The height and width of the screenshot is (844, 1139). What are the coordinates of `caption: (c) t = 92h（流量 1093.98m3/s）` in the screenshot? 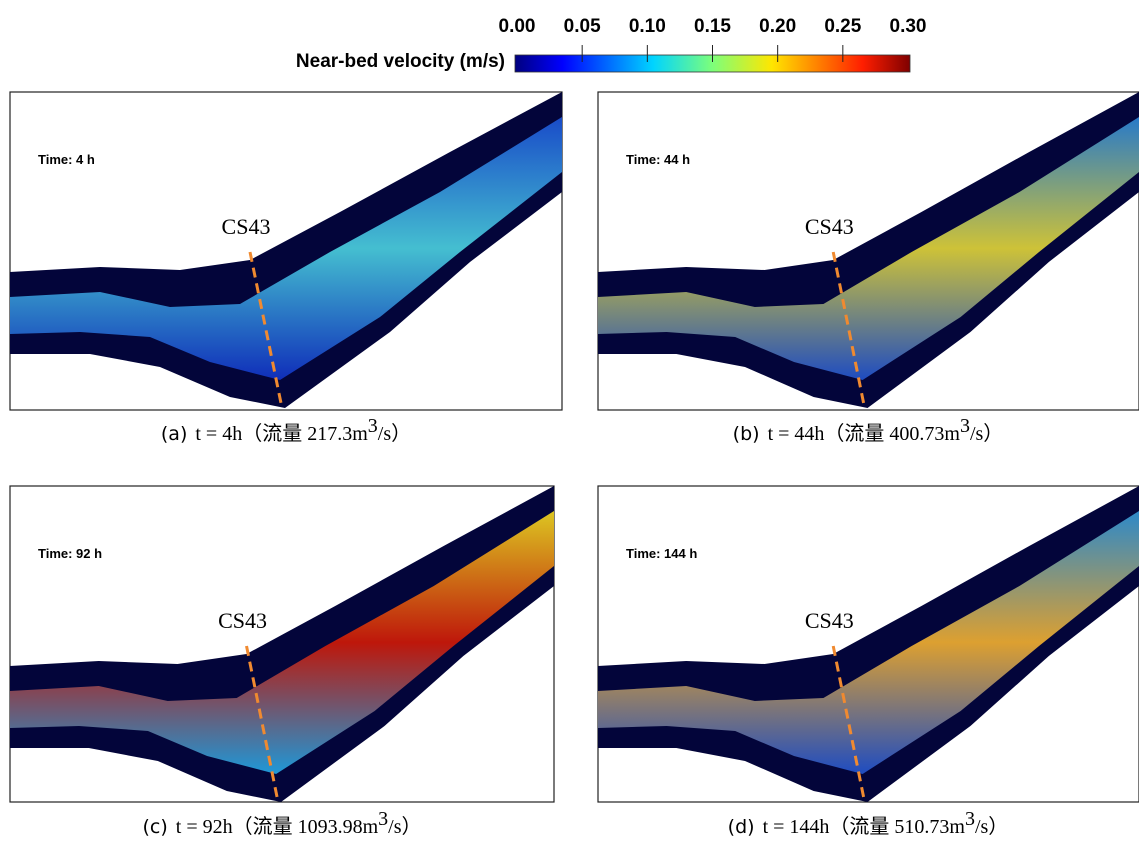 It's located at (281, 823).